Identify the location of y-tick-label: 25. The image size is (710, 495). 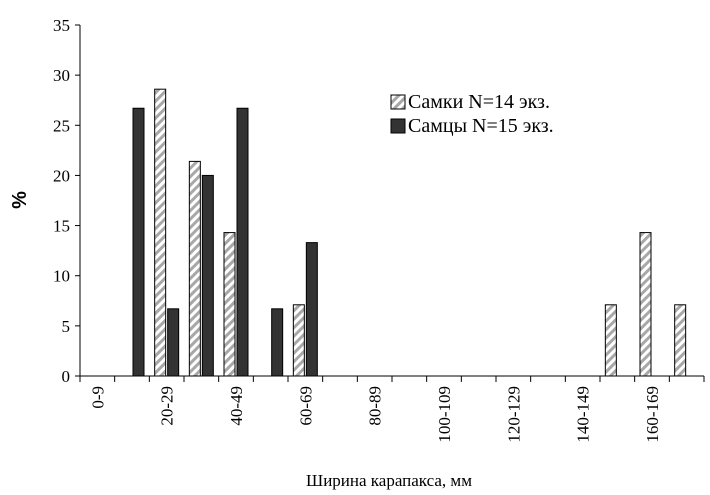
(61, 125).